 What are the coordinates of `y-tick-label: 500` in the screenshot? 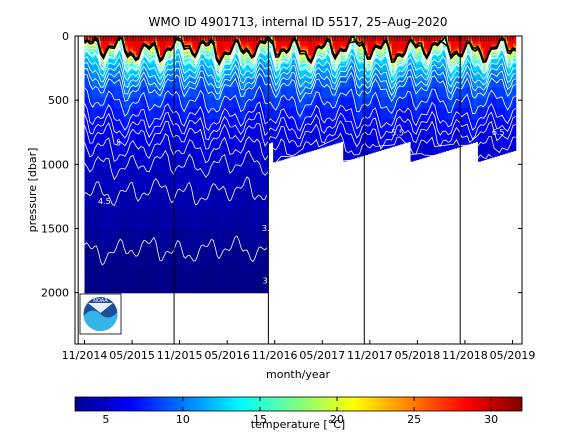 It's located at (58, 100).